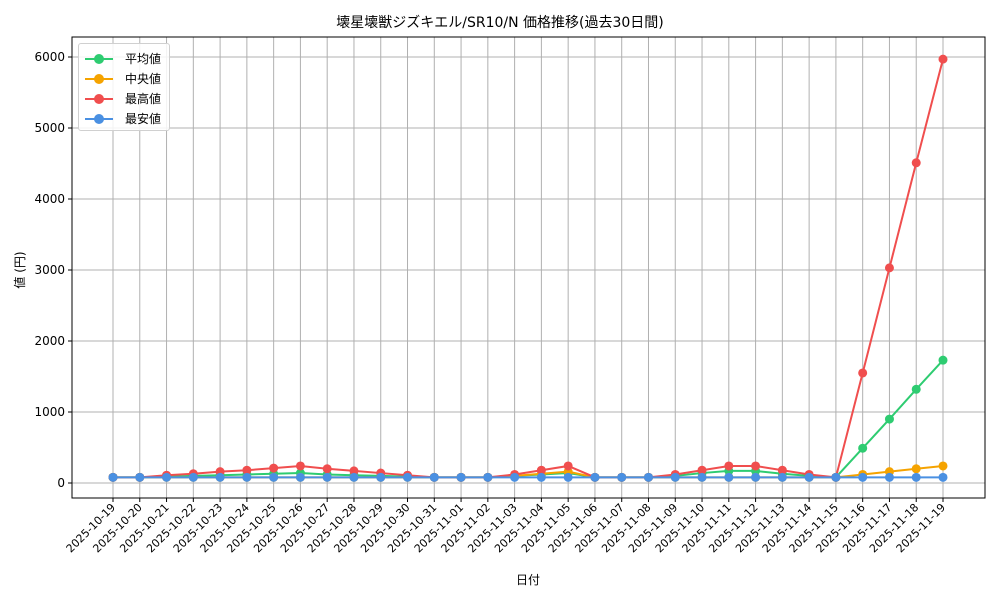  I want to click on y-tick-label: 2000, so click(49, 341).